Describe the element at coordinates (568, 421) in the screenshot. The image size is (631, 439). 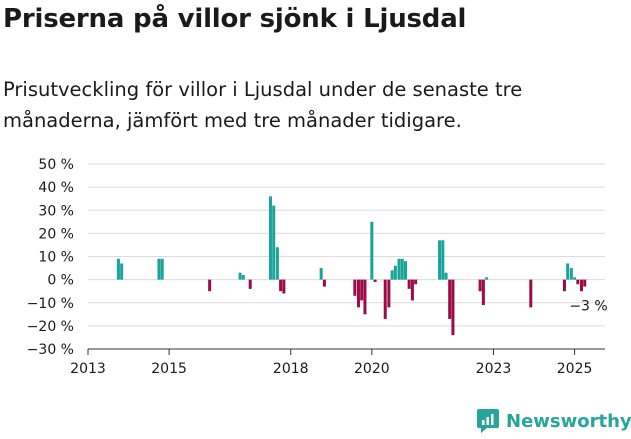
I see `brand-name: Newsworthy` at that location.